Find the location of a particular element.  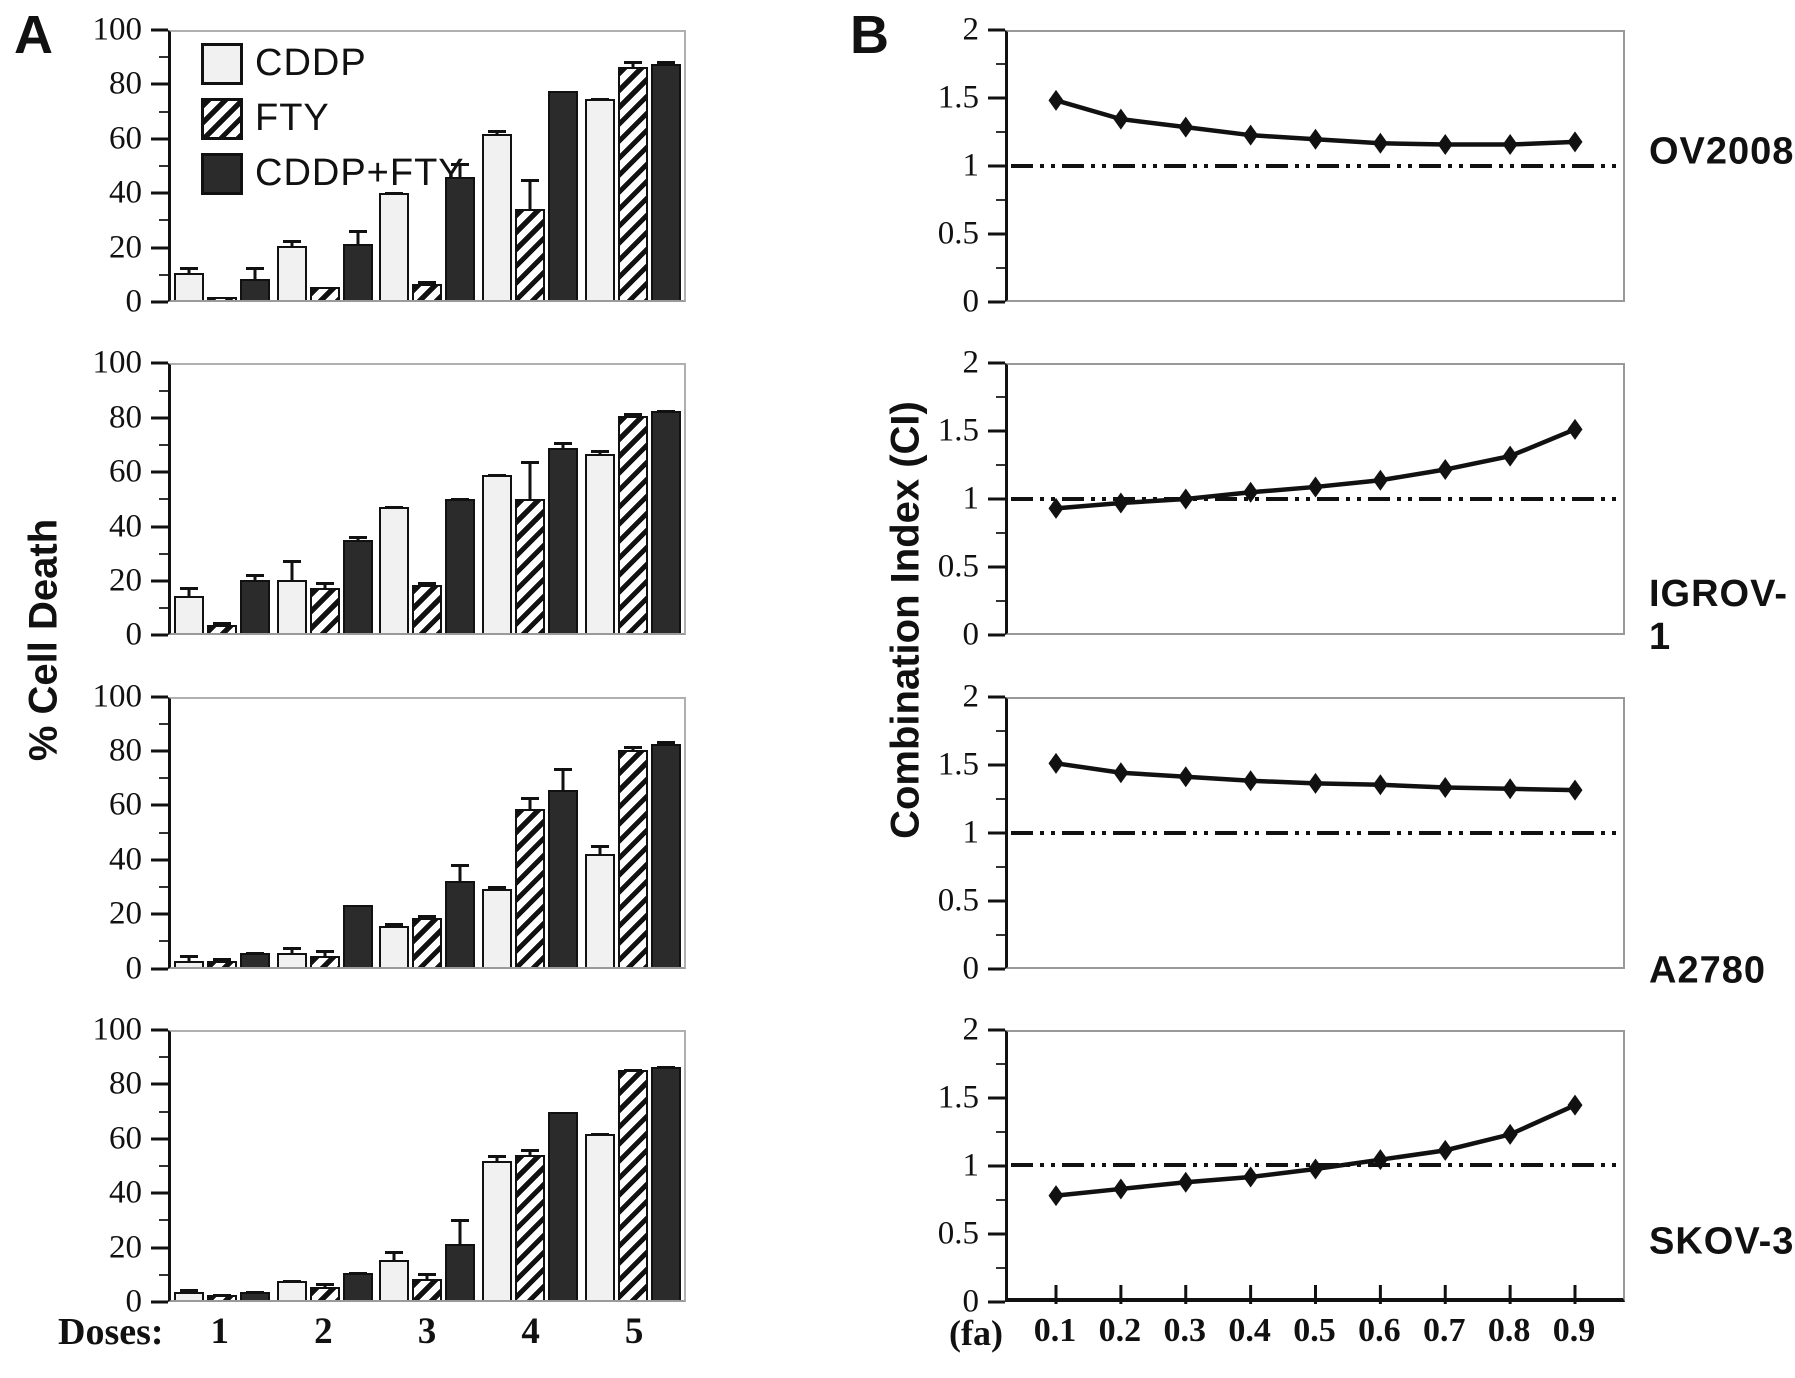

dose-tick-label: 5 is located at coordinates (634, 1331).